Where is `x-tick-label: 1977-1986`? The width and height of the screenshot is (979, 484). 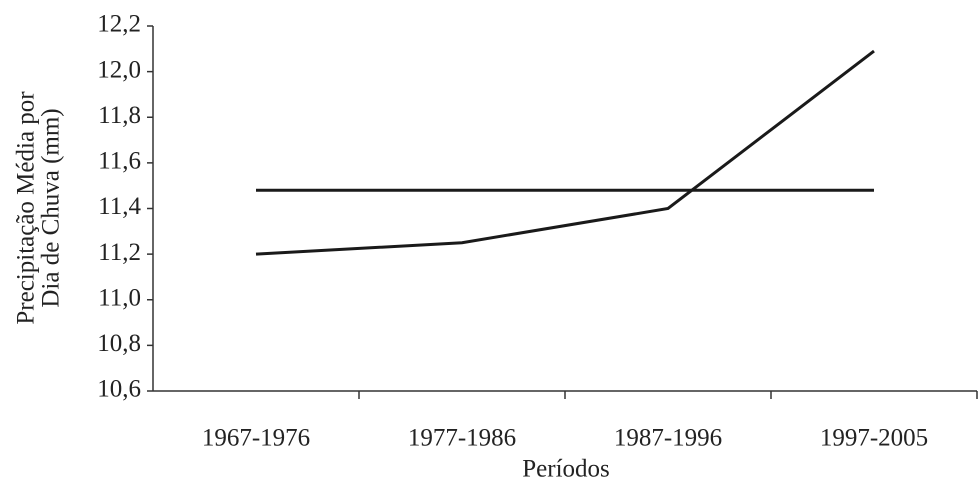
x-tick-label: 1977-1986 is located at coordinates (462, 438).